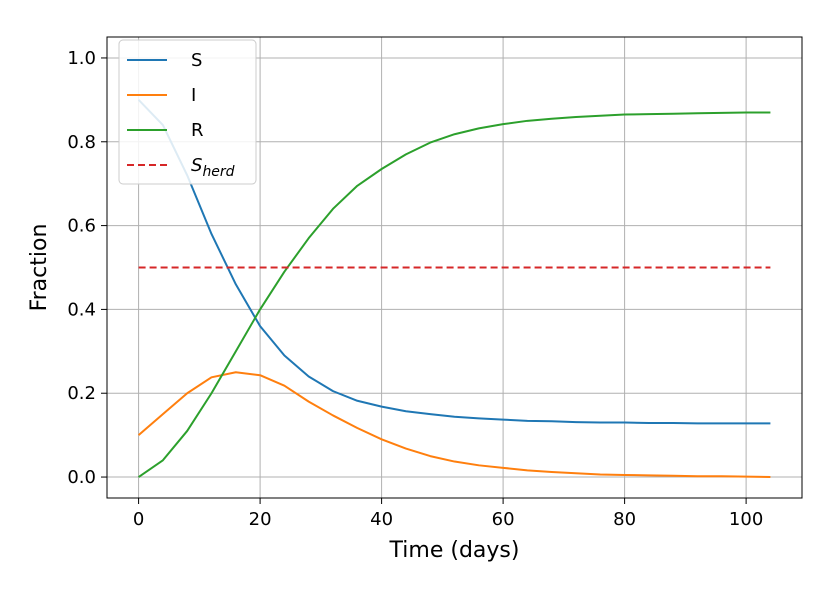 This screenshot has height=593, width=830. I want to click on legend-label-main: I, so click(193, 95).